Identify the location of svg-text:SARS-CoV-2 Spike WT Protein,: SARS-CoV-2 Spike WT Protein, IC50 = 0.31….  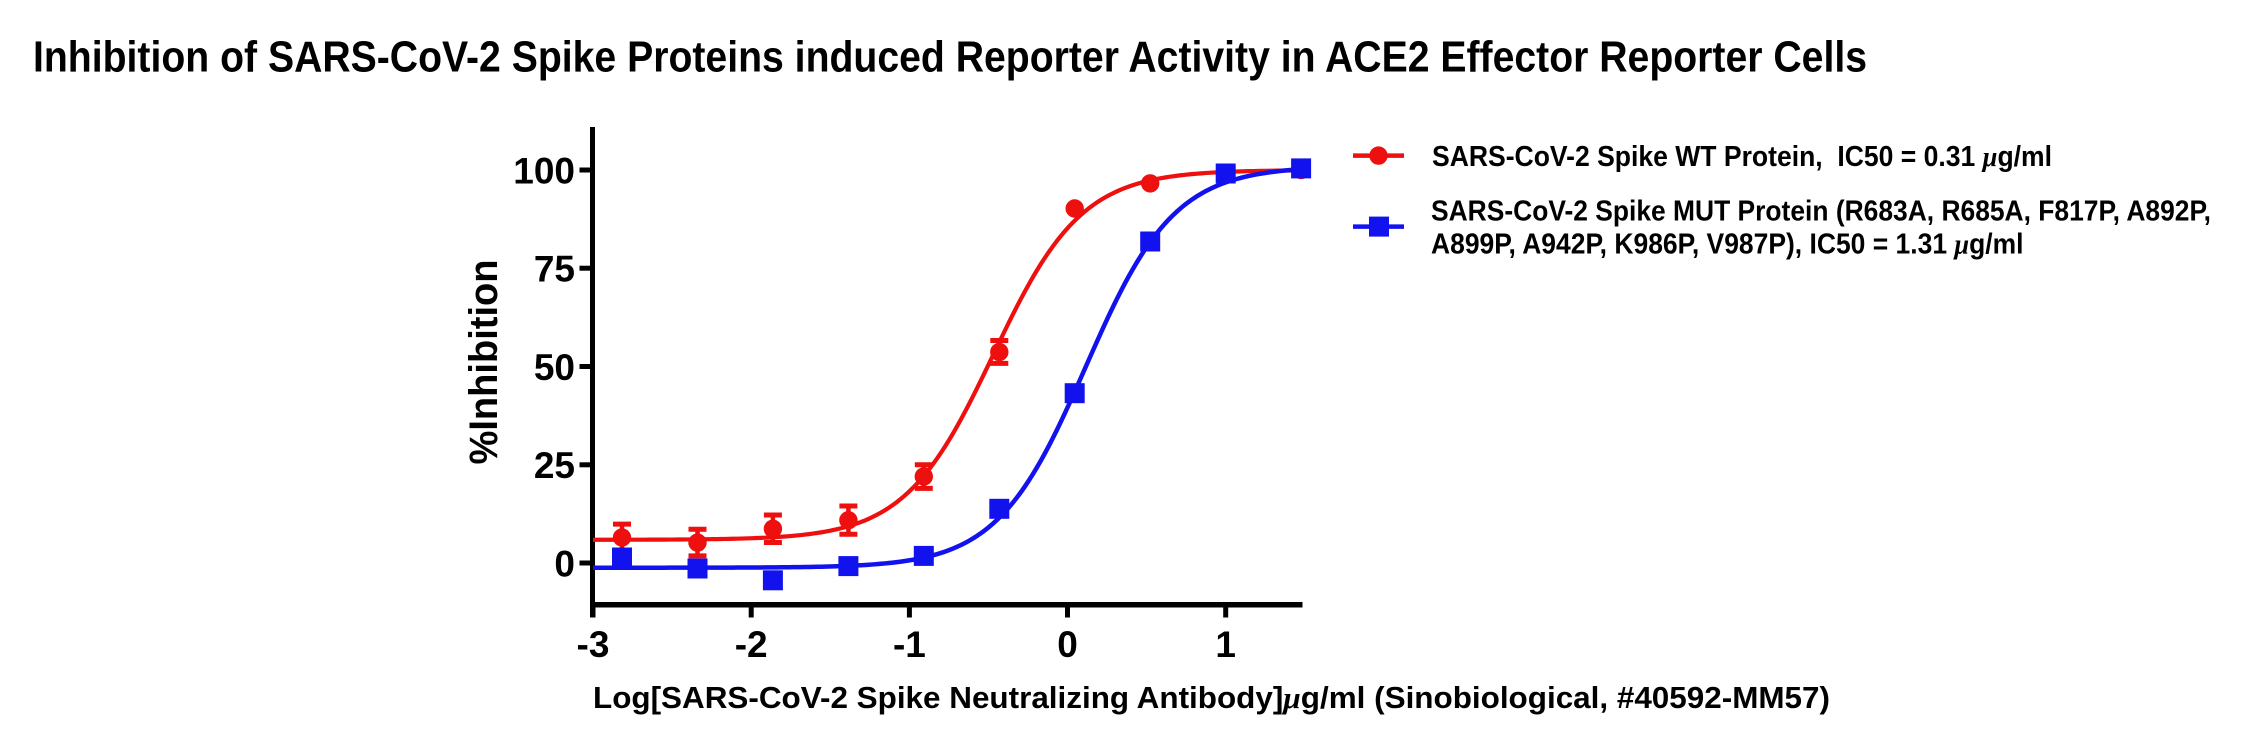
(1742, 157).